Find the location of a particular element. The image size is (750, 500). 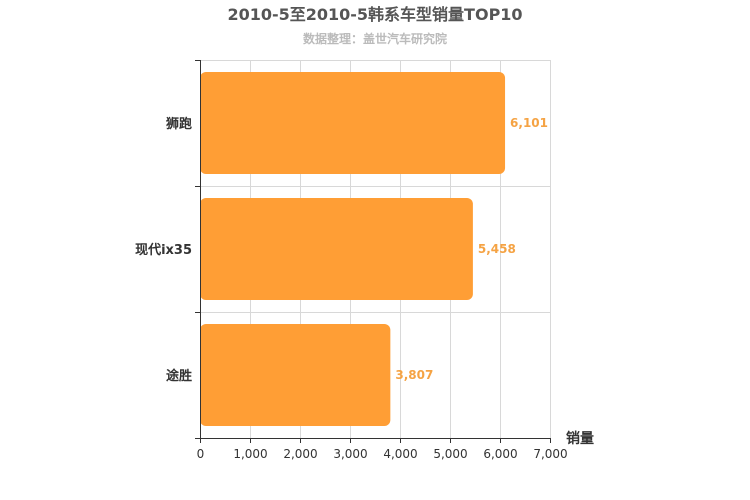

x-tick-label: 1,000 is located at coordinates (250, 454).